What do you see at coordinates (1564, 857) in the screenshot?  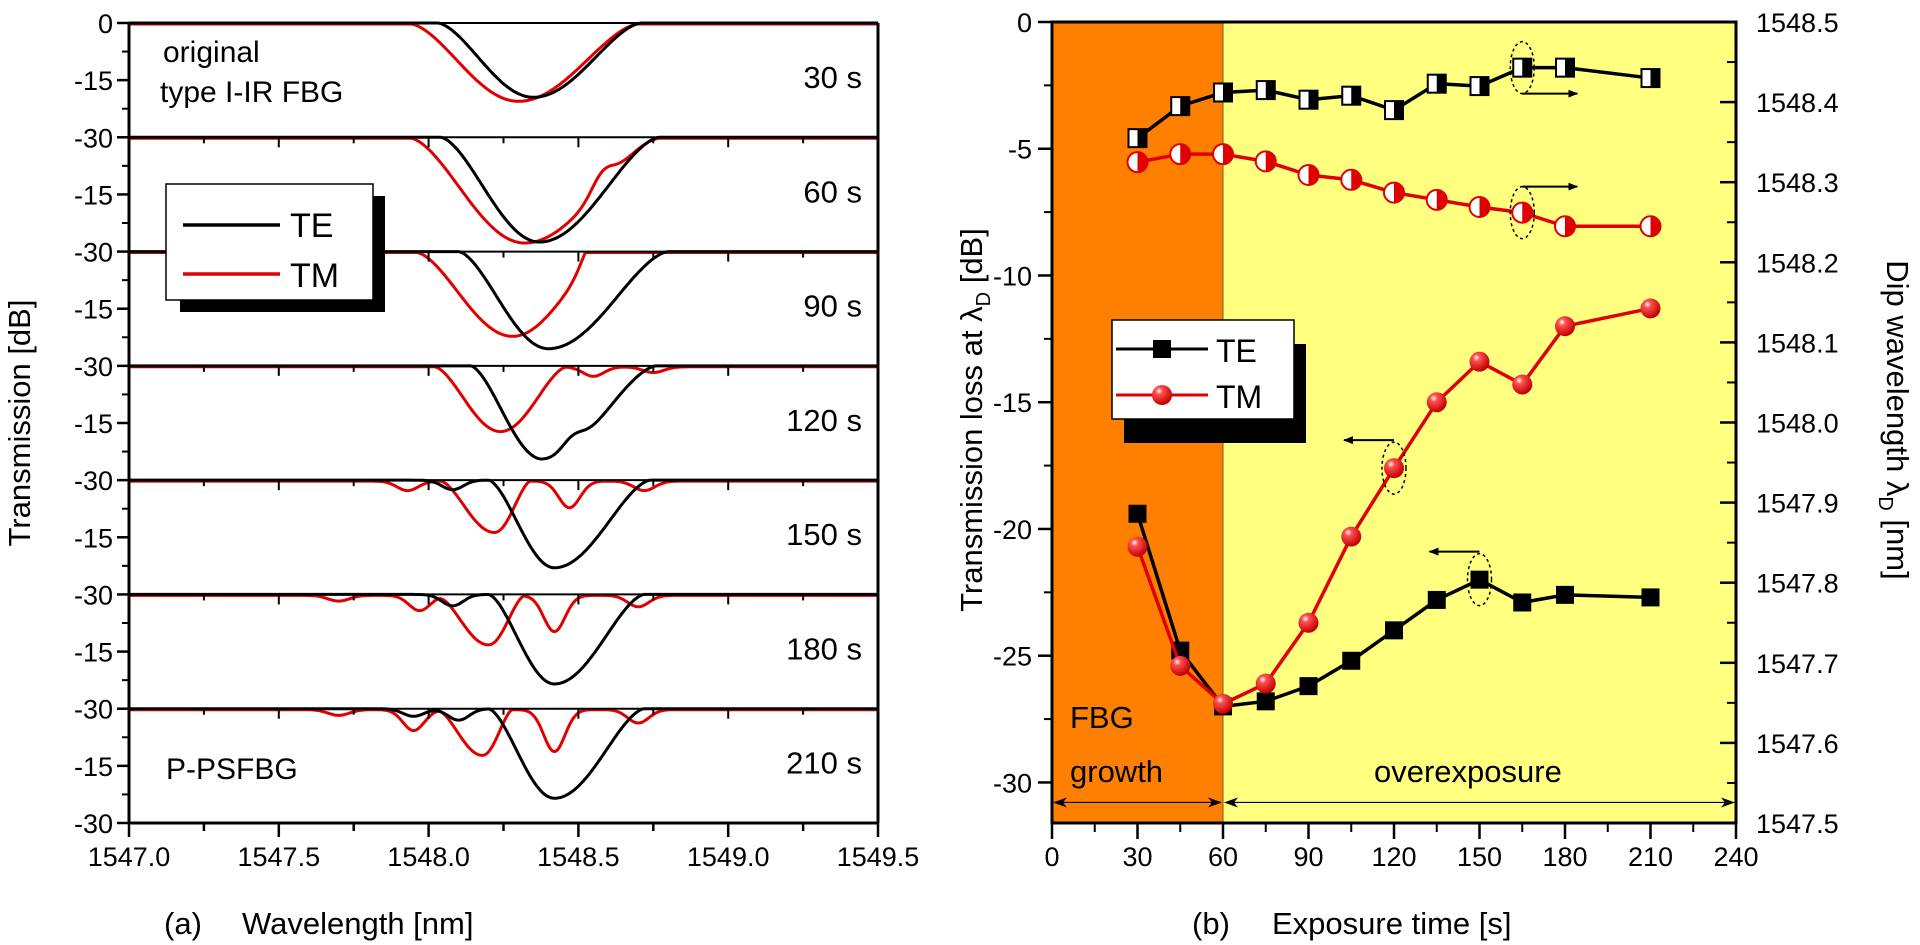 I see `x-tick-label: 180` at bounding box center [1564, 857].